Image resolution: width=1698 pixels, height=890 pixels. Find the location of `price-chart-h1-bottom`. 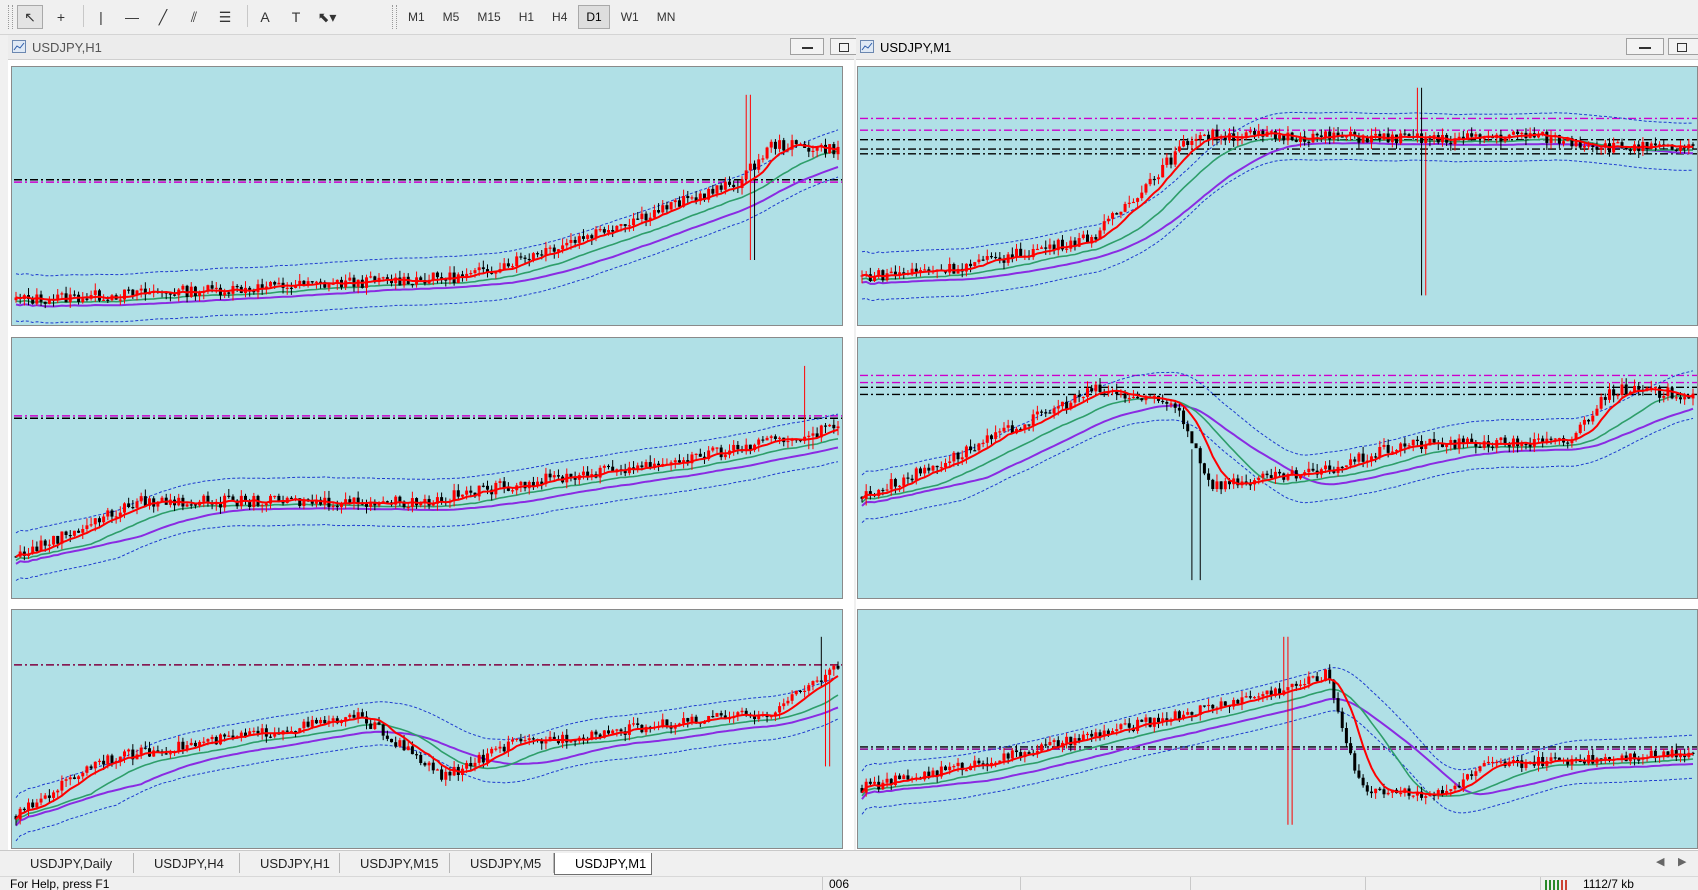

price-chart-h1-bottom is located at coordinates (427, 729).